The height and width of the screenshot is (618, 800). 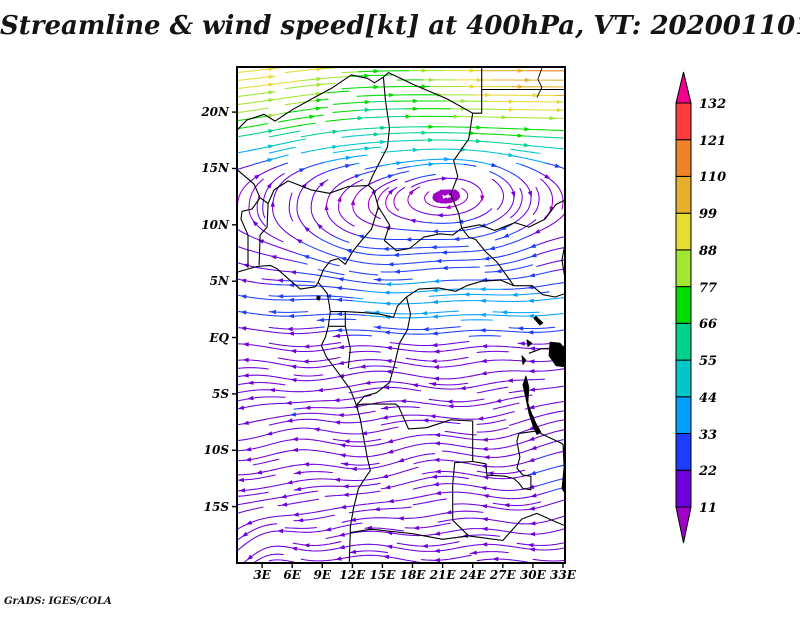 What do you see at coordinates (215, 112) in the screenshot?
I see `y-tick-label: 20N` at bounding box center [215, 112].